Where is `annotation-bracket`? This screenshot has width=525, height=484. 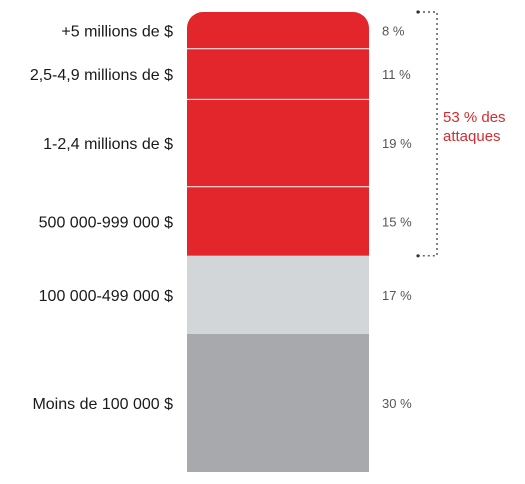 annotation-bracket is located at coordinates (428, 134).